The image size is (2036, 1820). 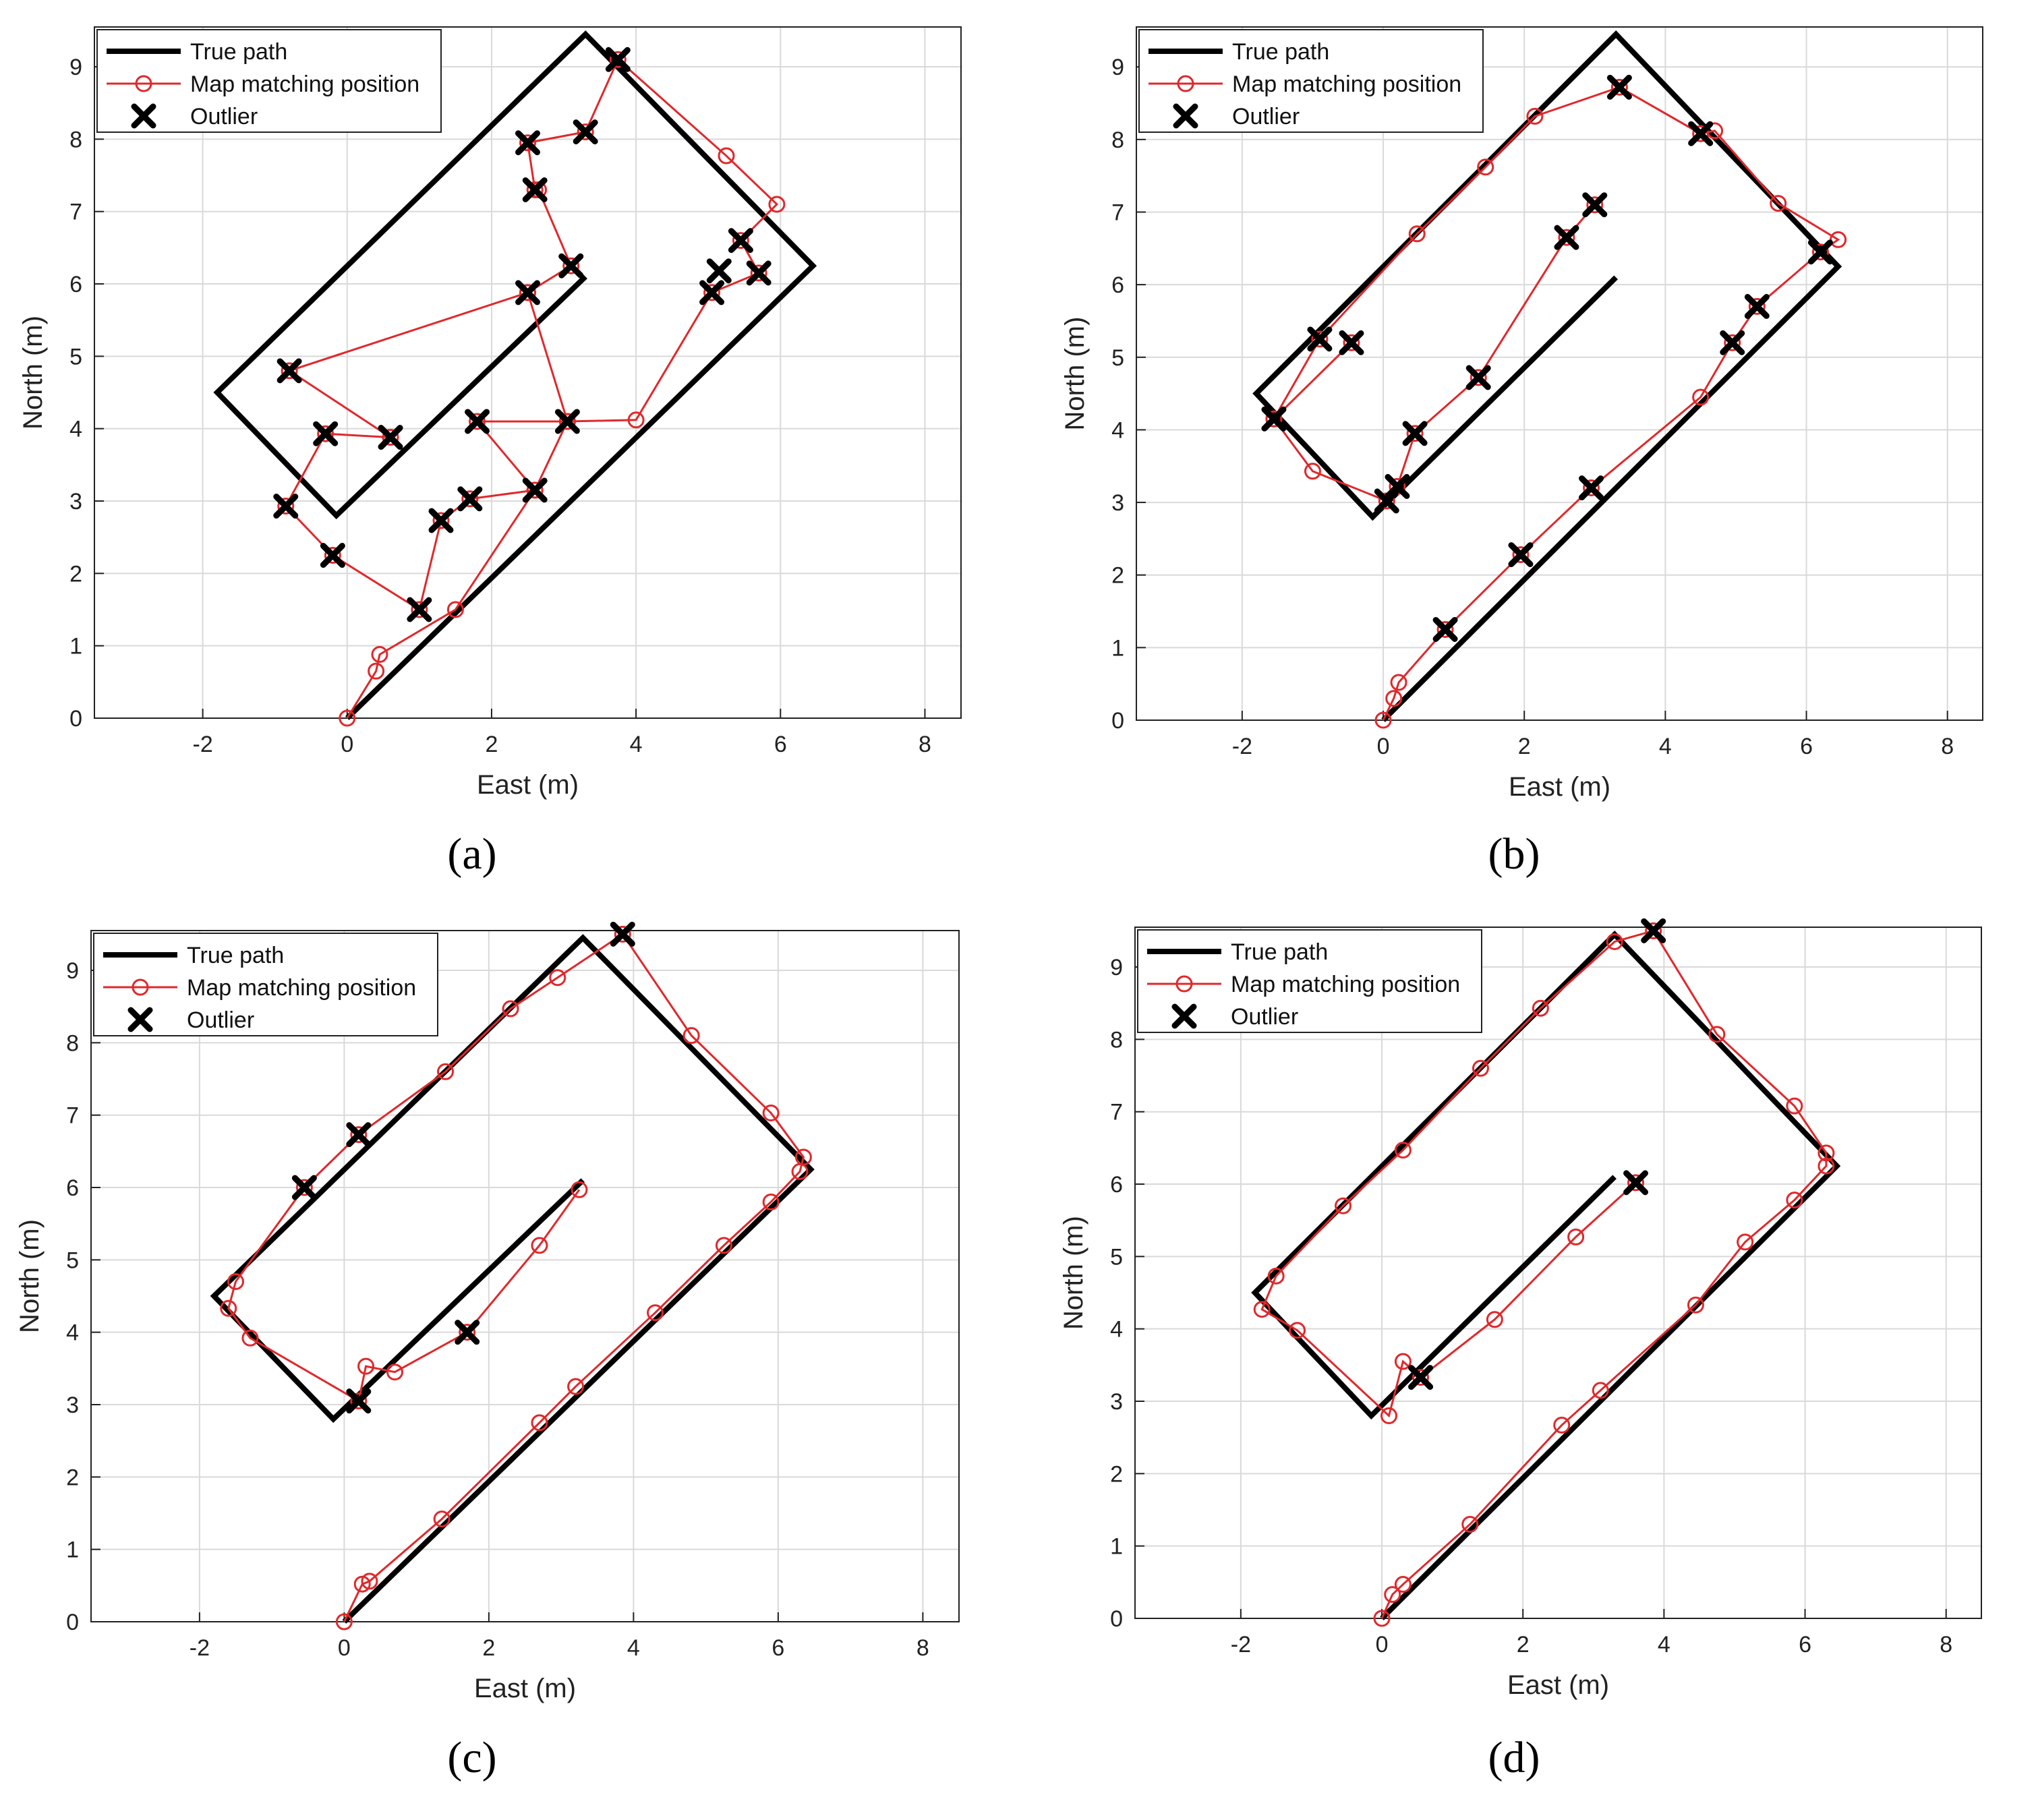 What do you see at coordinates (72, 1550) in the screenshot?
I see `y-tick-label: 1` at bounding box center [72, 1550].